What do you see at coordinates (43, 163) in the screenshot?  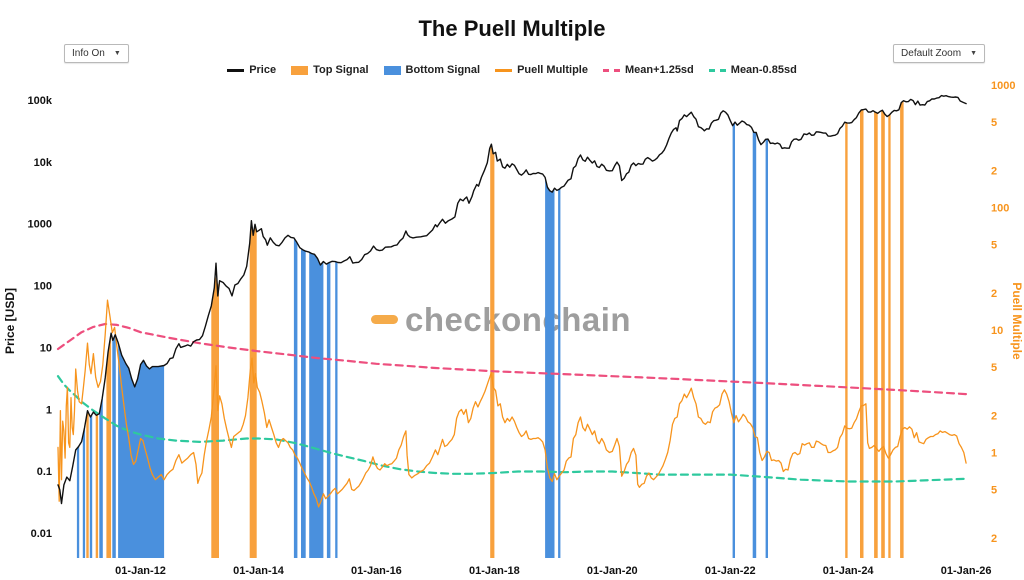 I see `left-axis-tick-label: 10k` at bounding box center [43, 163].